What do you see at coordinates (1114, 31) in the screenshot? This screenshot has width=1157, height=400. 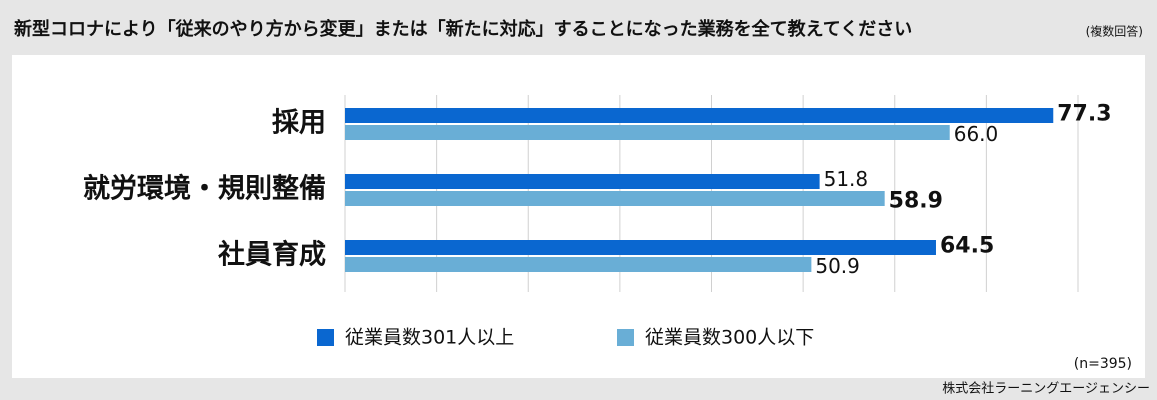 I see `chart-subtitle: (複数回答)` at bounding box center [1114, 31].